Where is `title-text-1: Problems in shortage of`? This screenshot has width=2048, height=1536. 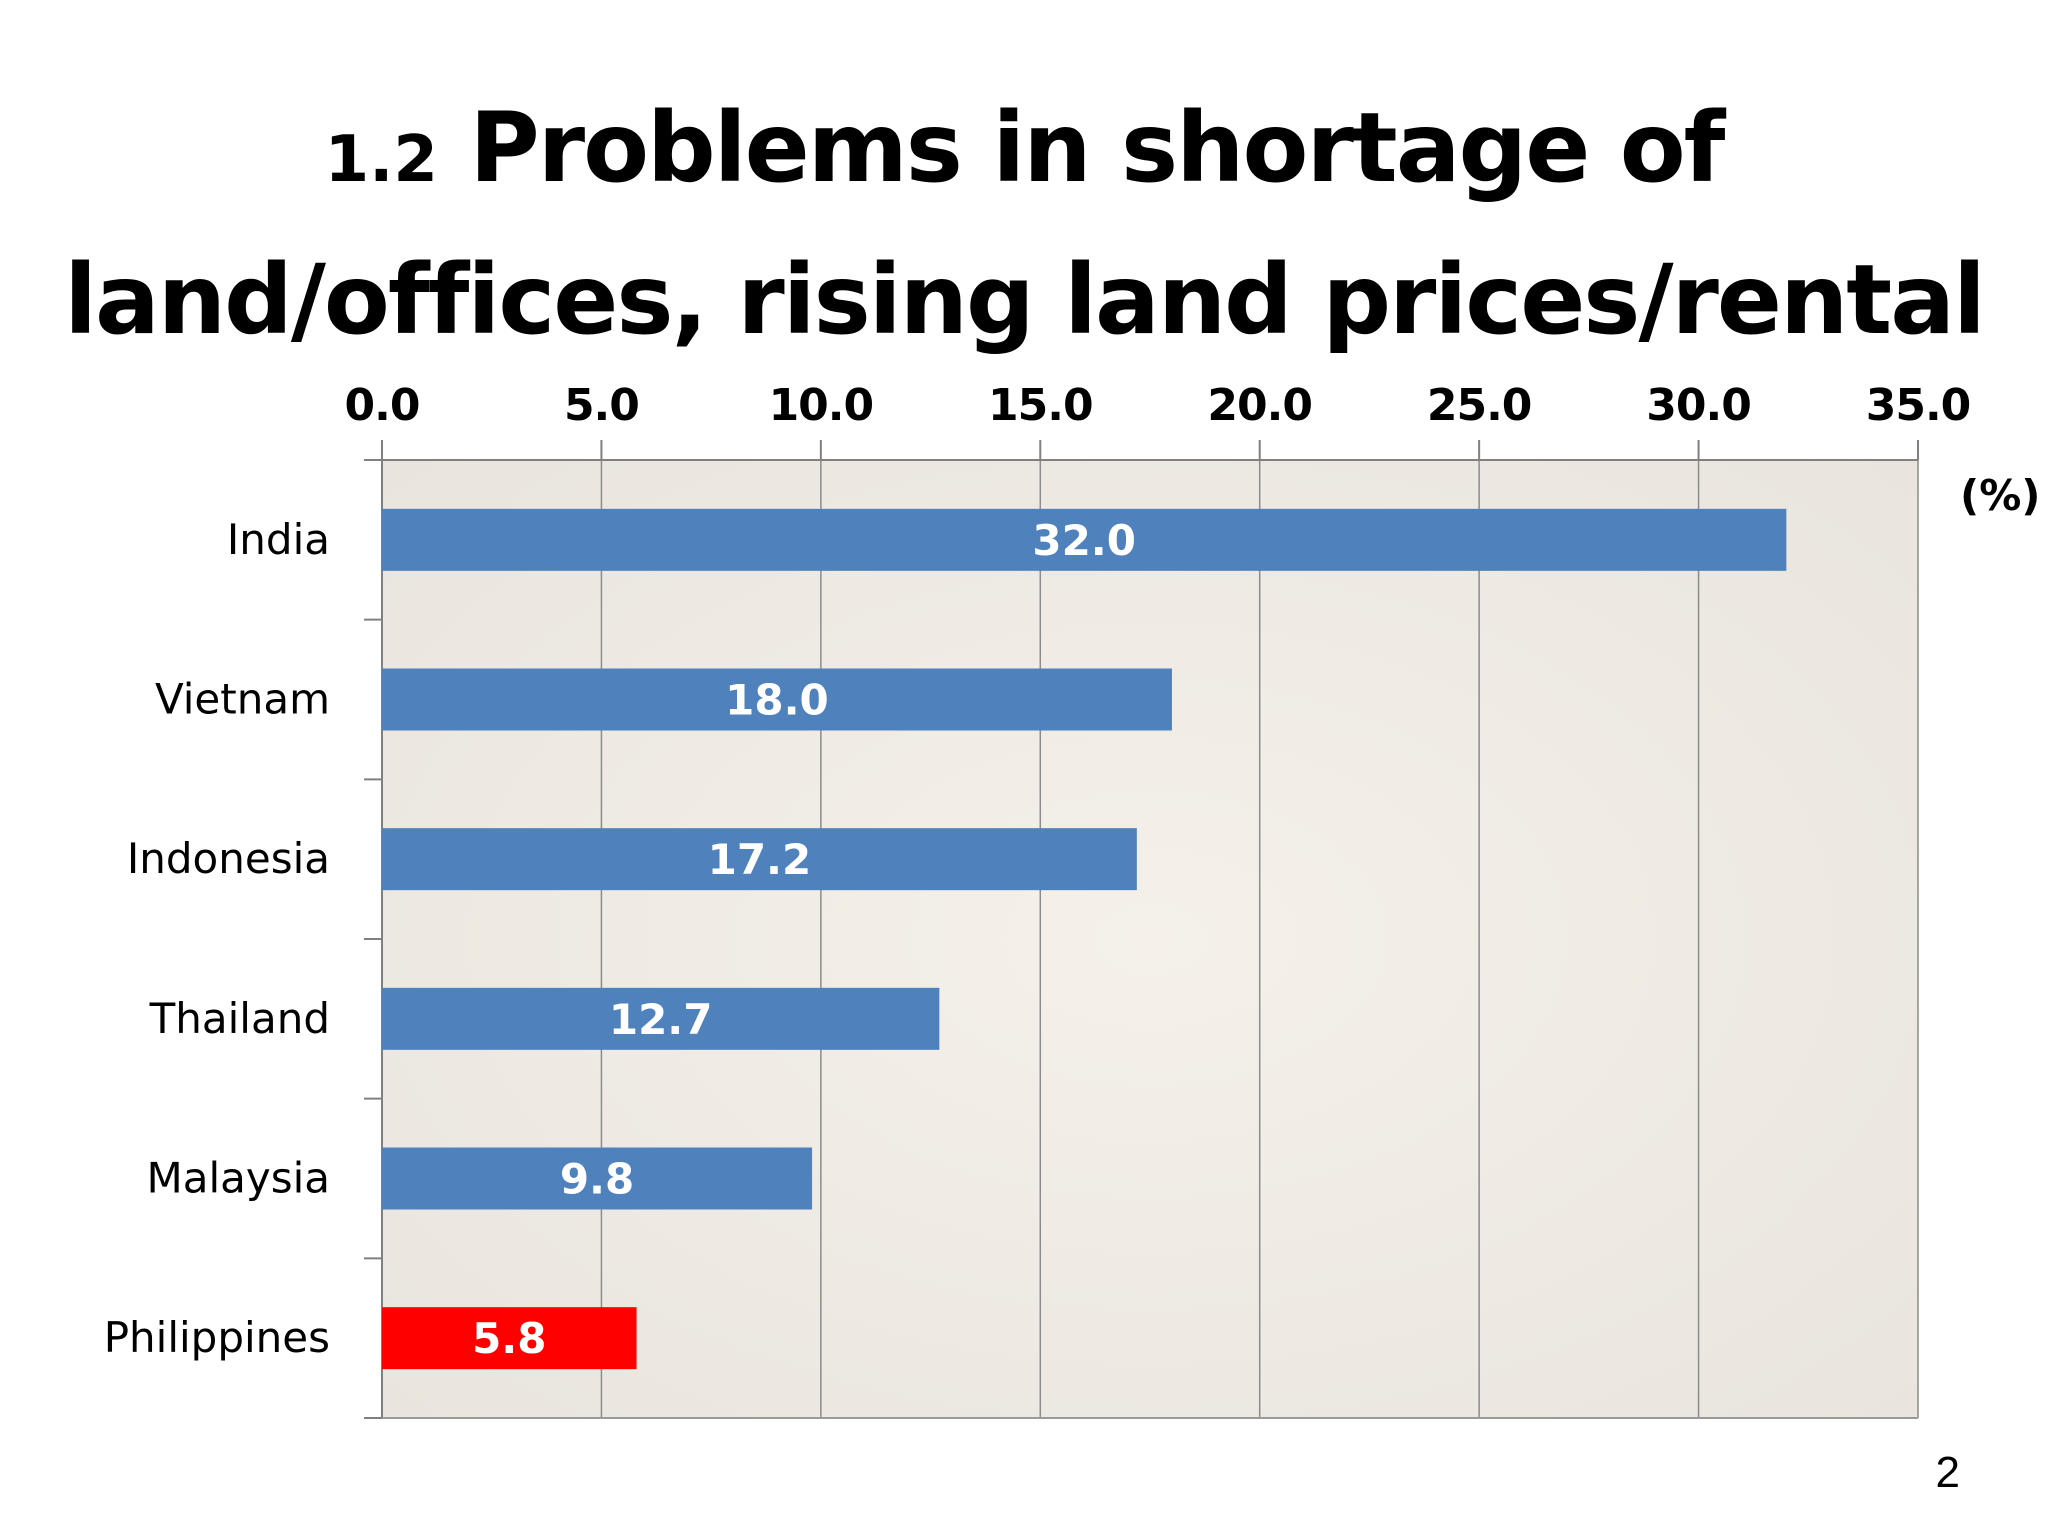
title-text-1: Problems in shortage of is located at coordinates (1097, 148).